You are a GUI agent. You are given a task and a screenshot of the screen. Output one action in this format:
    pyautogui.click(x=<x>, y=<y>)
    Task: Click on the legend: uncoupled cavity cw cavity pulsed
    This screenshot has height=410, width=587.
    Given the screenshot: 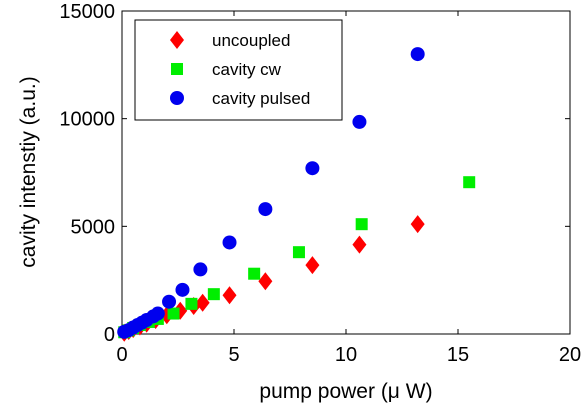 What is the action you would take?
    pyautogui.click(x=238, y=70)
    